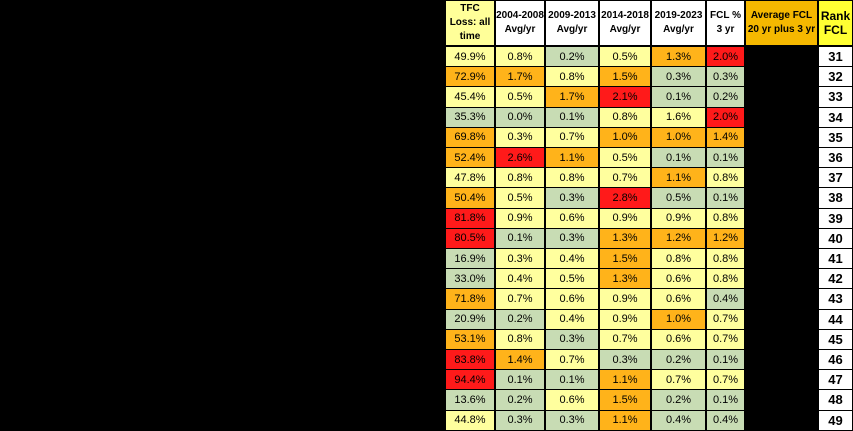  I want to click on cell-p3: 0.3%, so click(625, 360).